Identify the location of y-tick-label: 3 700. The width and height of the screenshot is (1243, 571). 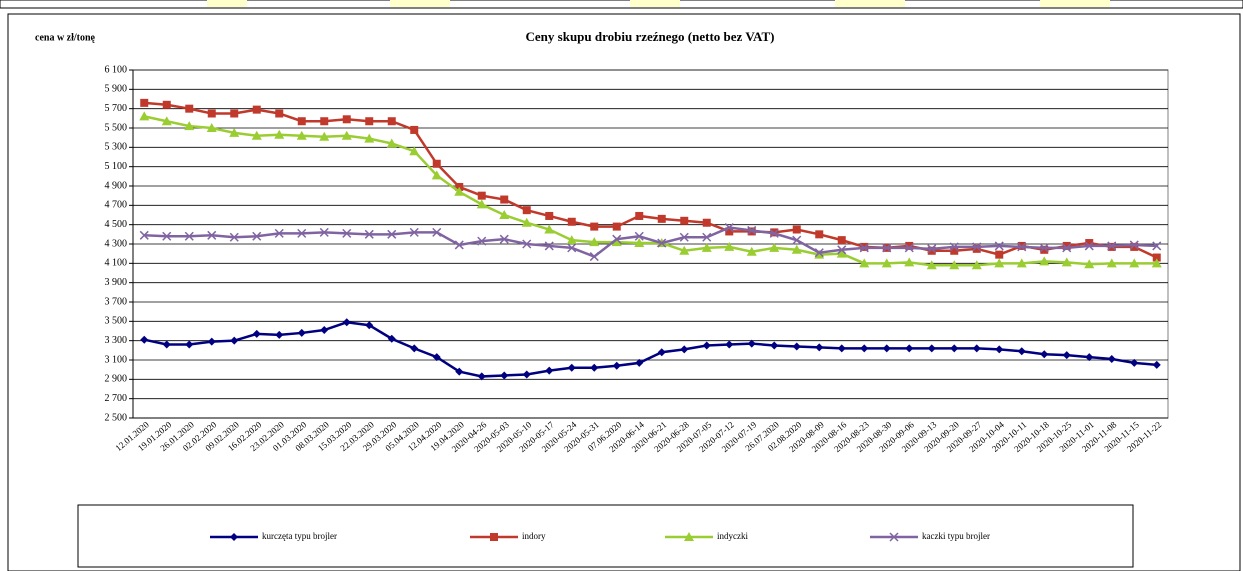
(116, 301).